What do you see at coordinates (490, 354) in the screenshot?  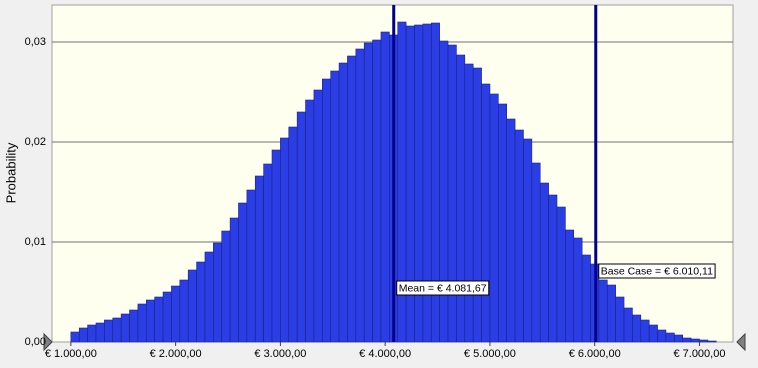 I see `x-tick-label: € 5.000,00` at bounding box center [490, 354].